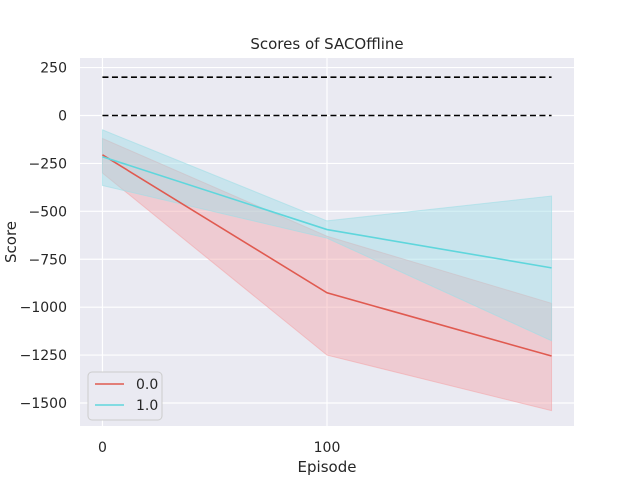  Describe the element at coordinates (43, 356) in the screenshot. I see `y-tick-label: −1250` at that location.